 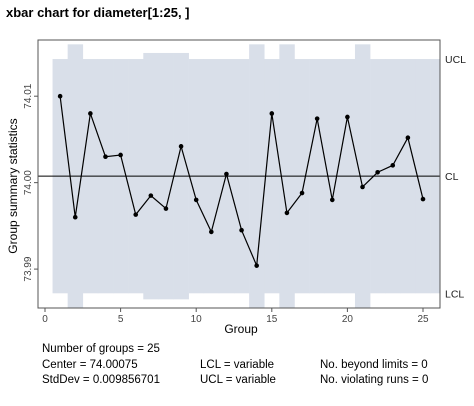 What do you see at coordinates (374, 380) in the screenshot?
I see `stat-violating-runs: No. violating runs = 0` at bounding box center [374, 380].